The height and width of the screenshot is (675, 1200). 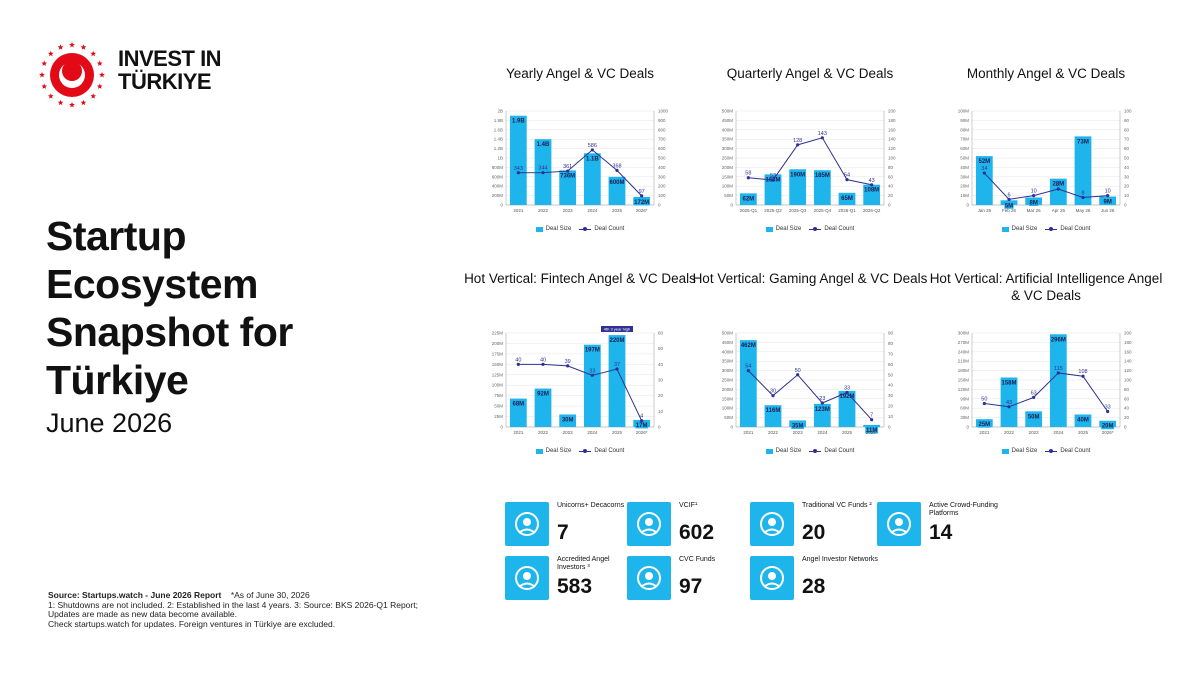 I want to click on x-tick-label: Feb 26, so click(x=1009, y=210).